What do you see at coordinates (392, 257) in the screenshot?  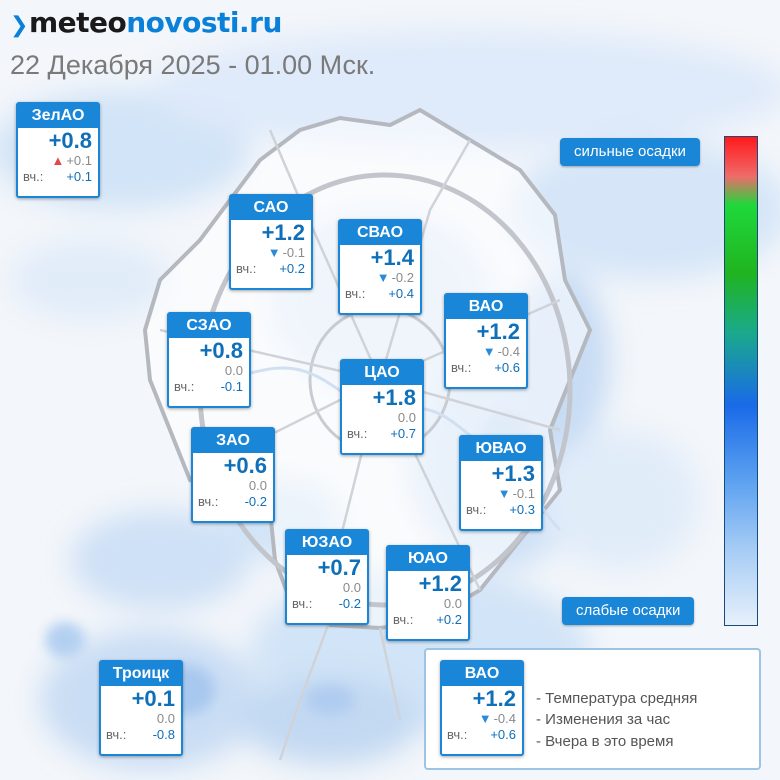 I see `district-temp: +1.4` at bounding box center [392, 257].